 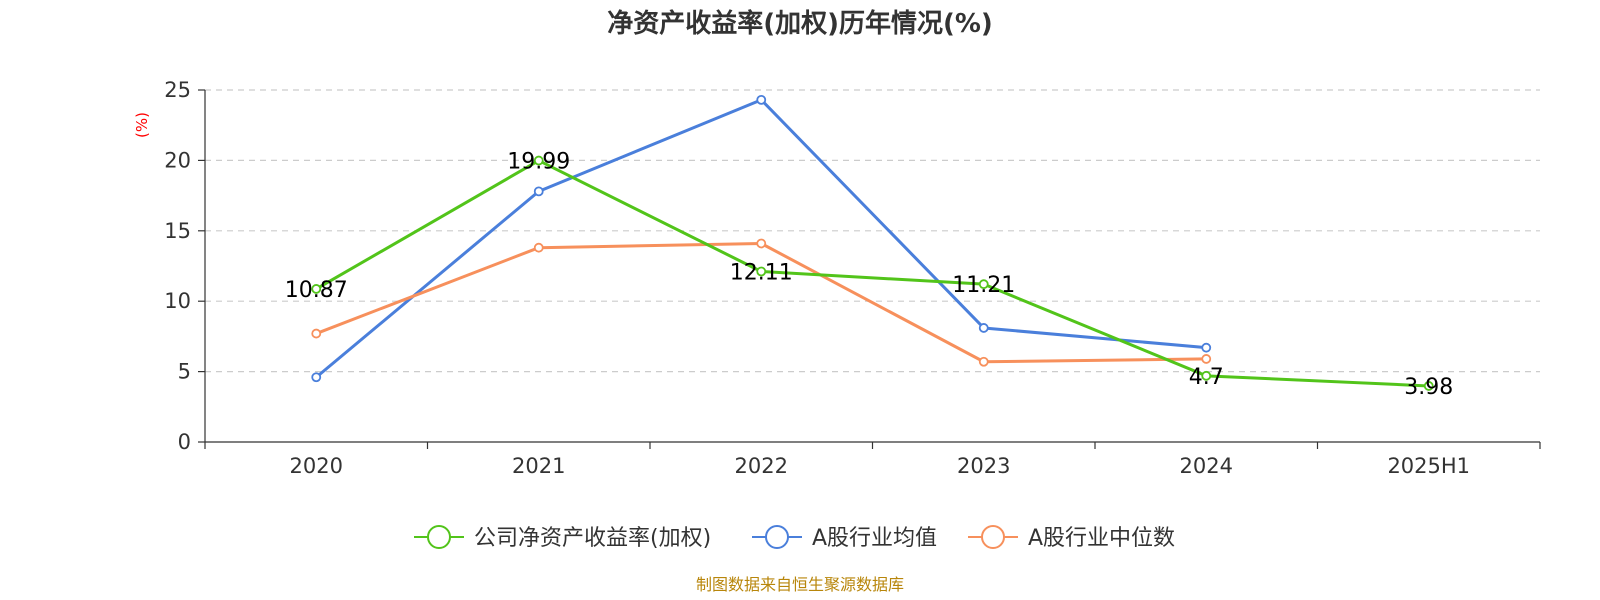 I want to click on data-label: 12.11, so click(x=761, y=272).